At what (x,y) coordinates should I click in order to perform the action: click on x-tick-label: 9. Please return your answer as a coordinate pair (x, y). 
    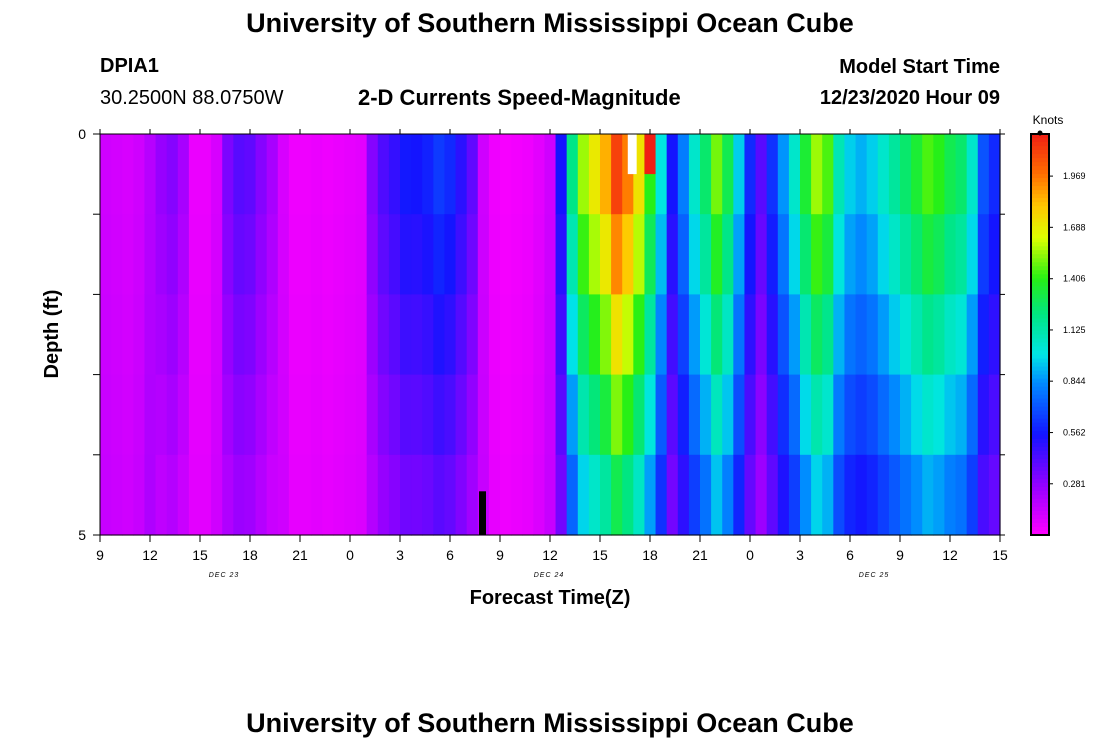
    Looking at the image, I should click on (500, 555).